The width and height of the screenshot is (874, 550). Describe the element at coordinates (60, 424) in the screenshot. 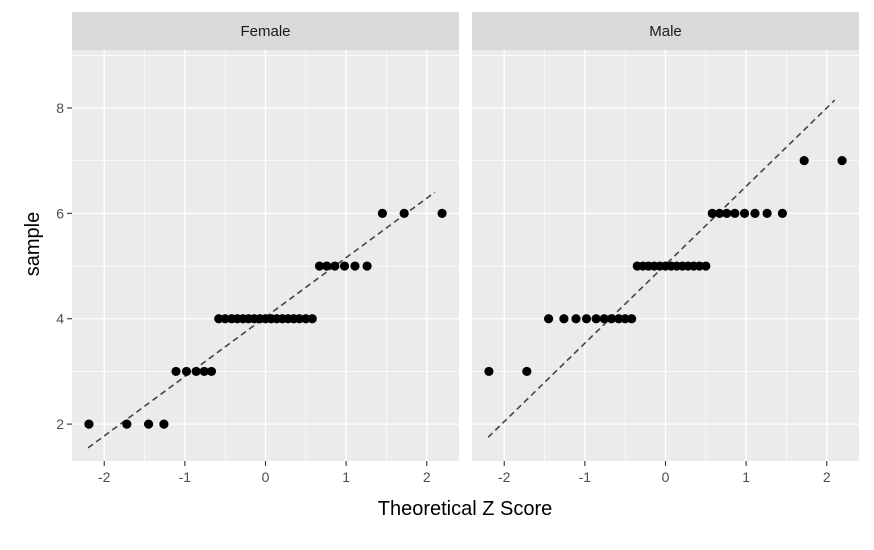

I see `y-tick-label: 2` at that location.